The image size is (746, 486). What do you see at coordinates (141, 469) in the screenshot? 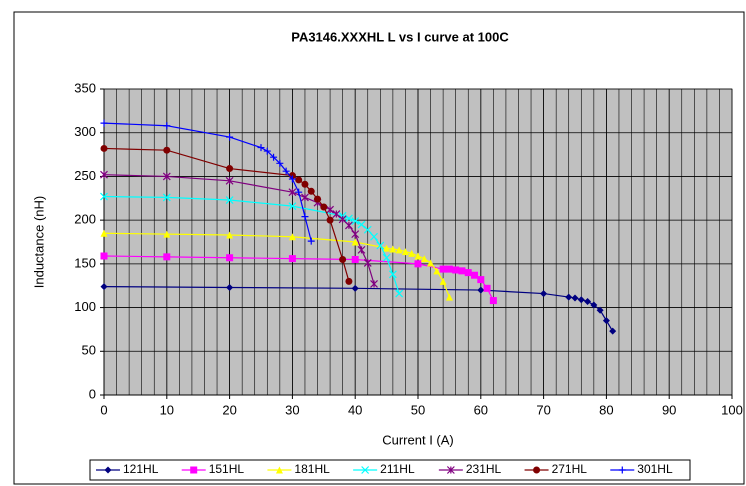
I see `legend-label: 121HL` at bounding box center [141, 469].